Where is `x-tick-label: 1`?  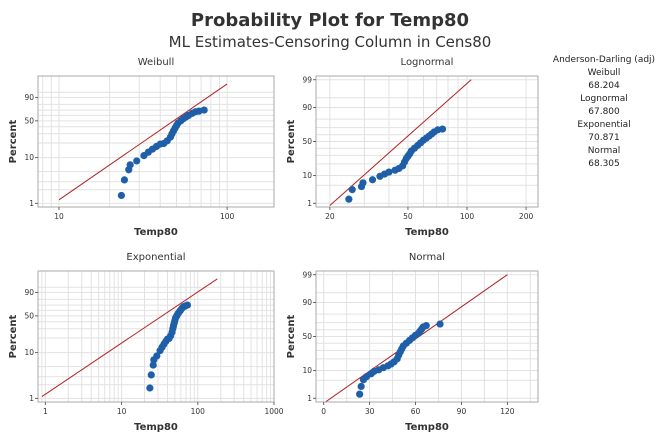
x-tick-label: 1 is located at coordinates (45, 411).